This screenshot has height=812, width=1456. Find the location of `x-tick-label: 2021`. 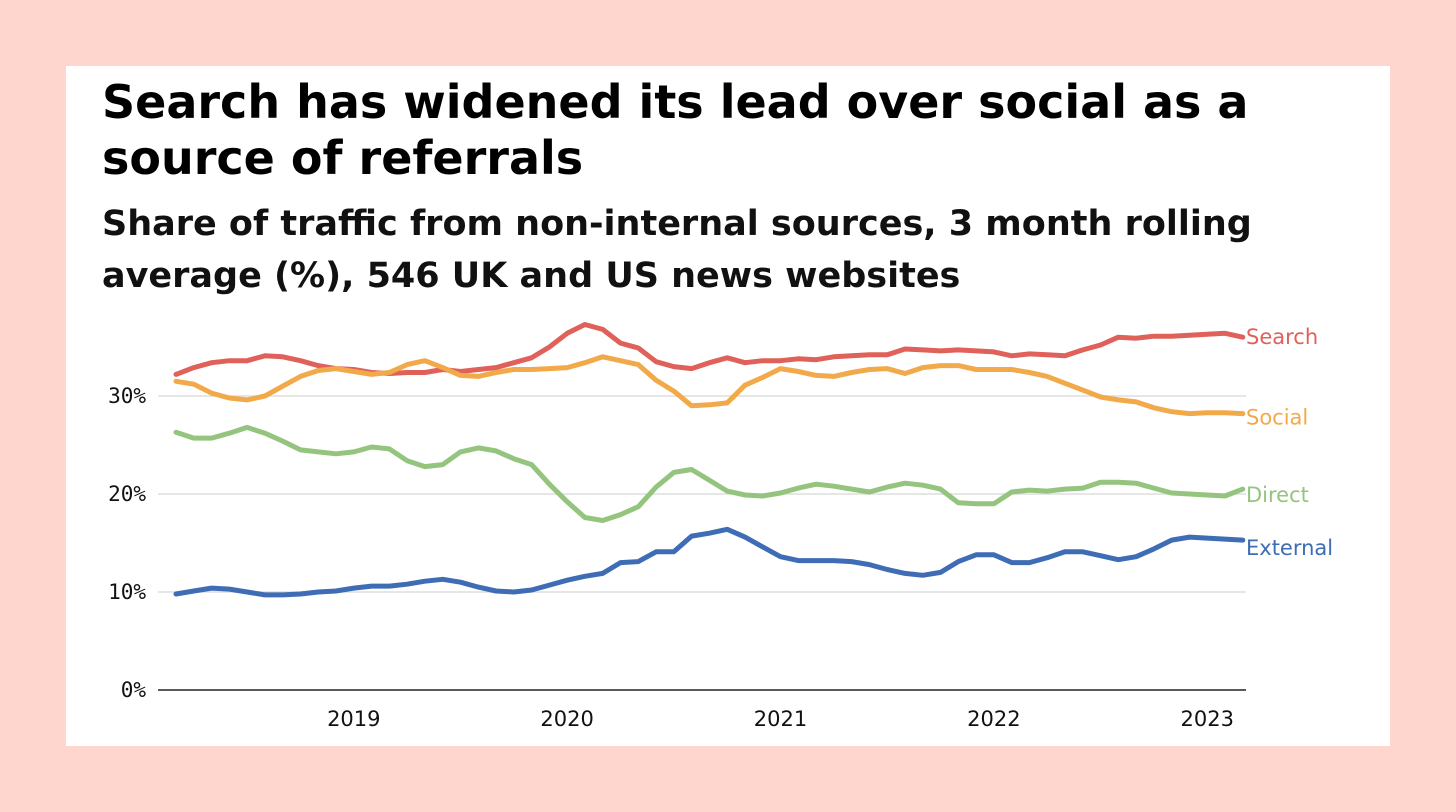

x-tick-label: 2021 is located at coordinates (780, 719).